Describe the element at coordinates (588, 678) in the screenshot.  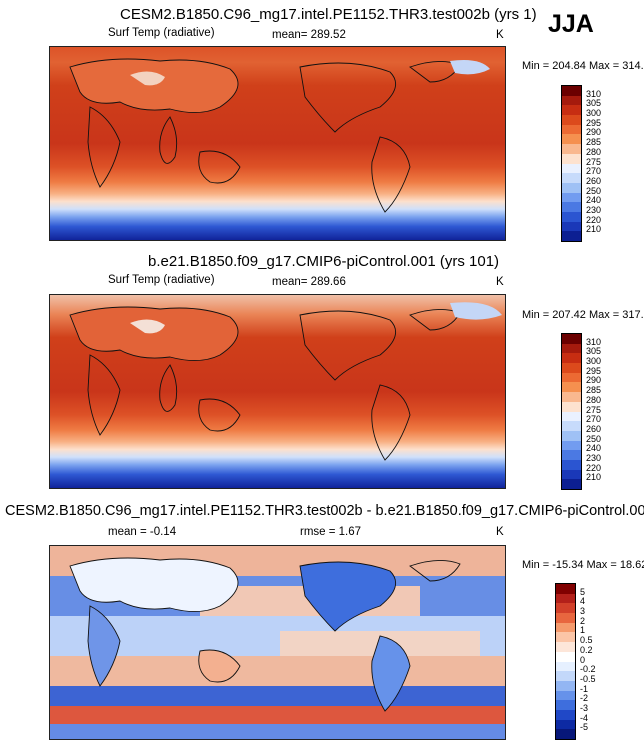
I see `colorbar-tick-label: -0.5` at that location.